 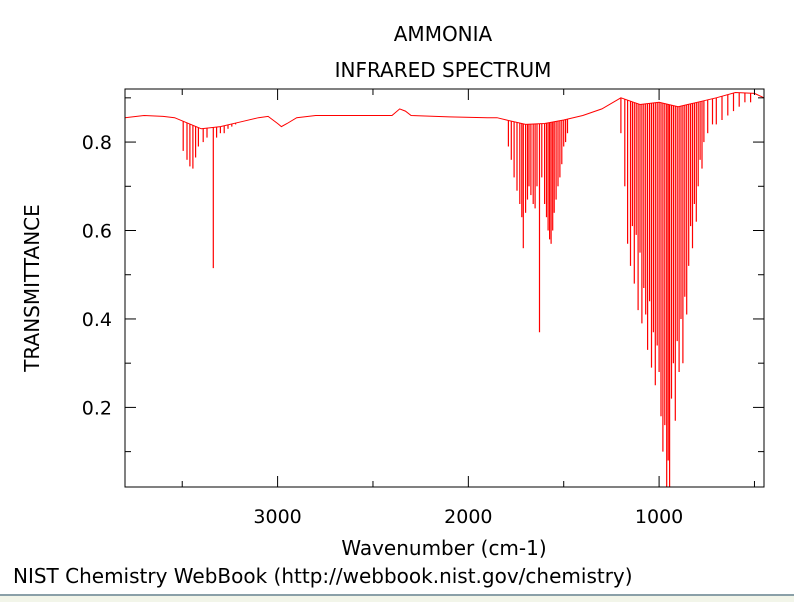 What do you see at coordinates (32, 288) in the screenshot?
I see `y-axis-label: TRANSMITTANCE` at bounding box center [32, 288].